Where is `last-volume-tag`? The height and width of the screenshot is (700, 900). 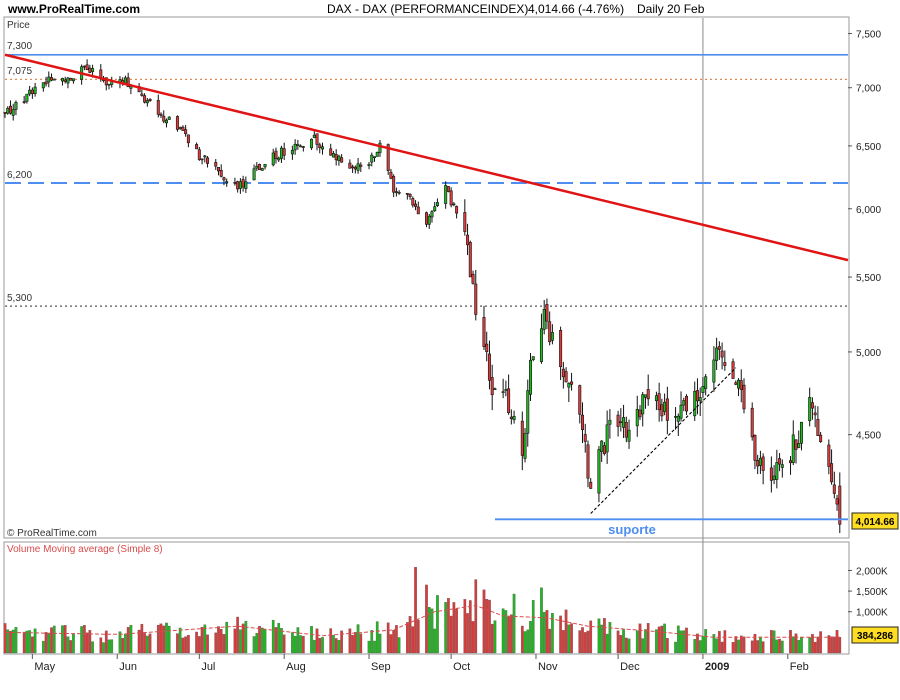 last-volume-tag is located at coordinates (875, 635).